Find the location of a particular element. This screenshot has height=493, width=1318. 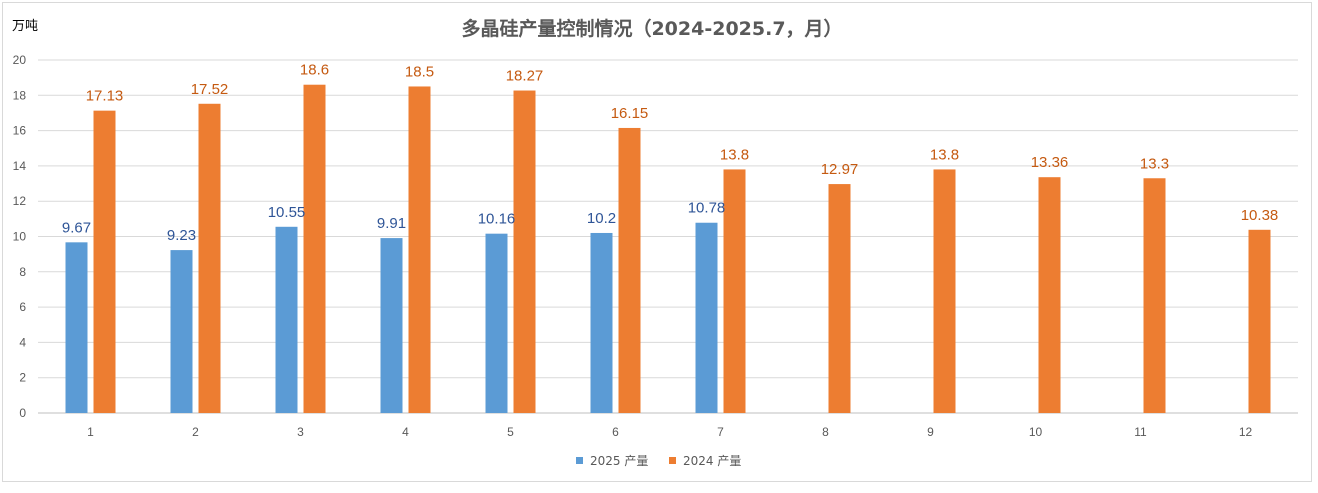

data-label: 17.13 is located at coordinates (105, 96).